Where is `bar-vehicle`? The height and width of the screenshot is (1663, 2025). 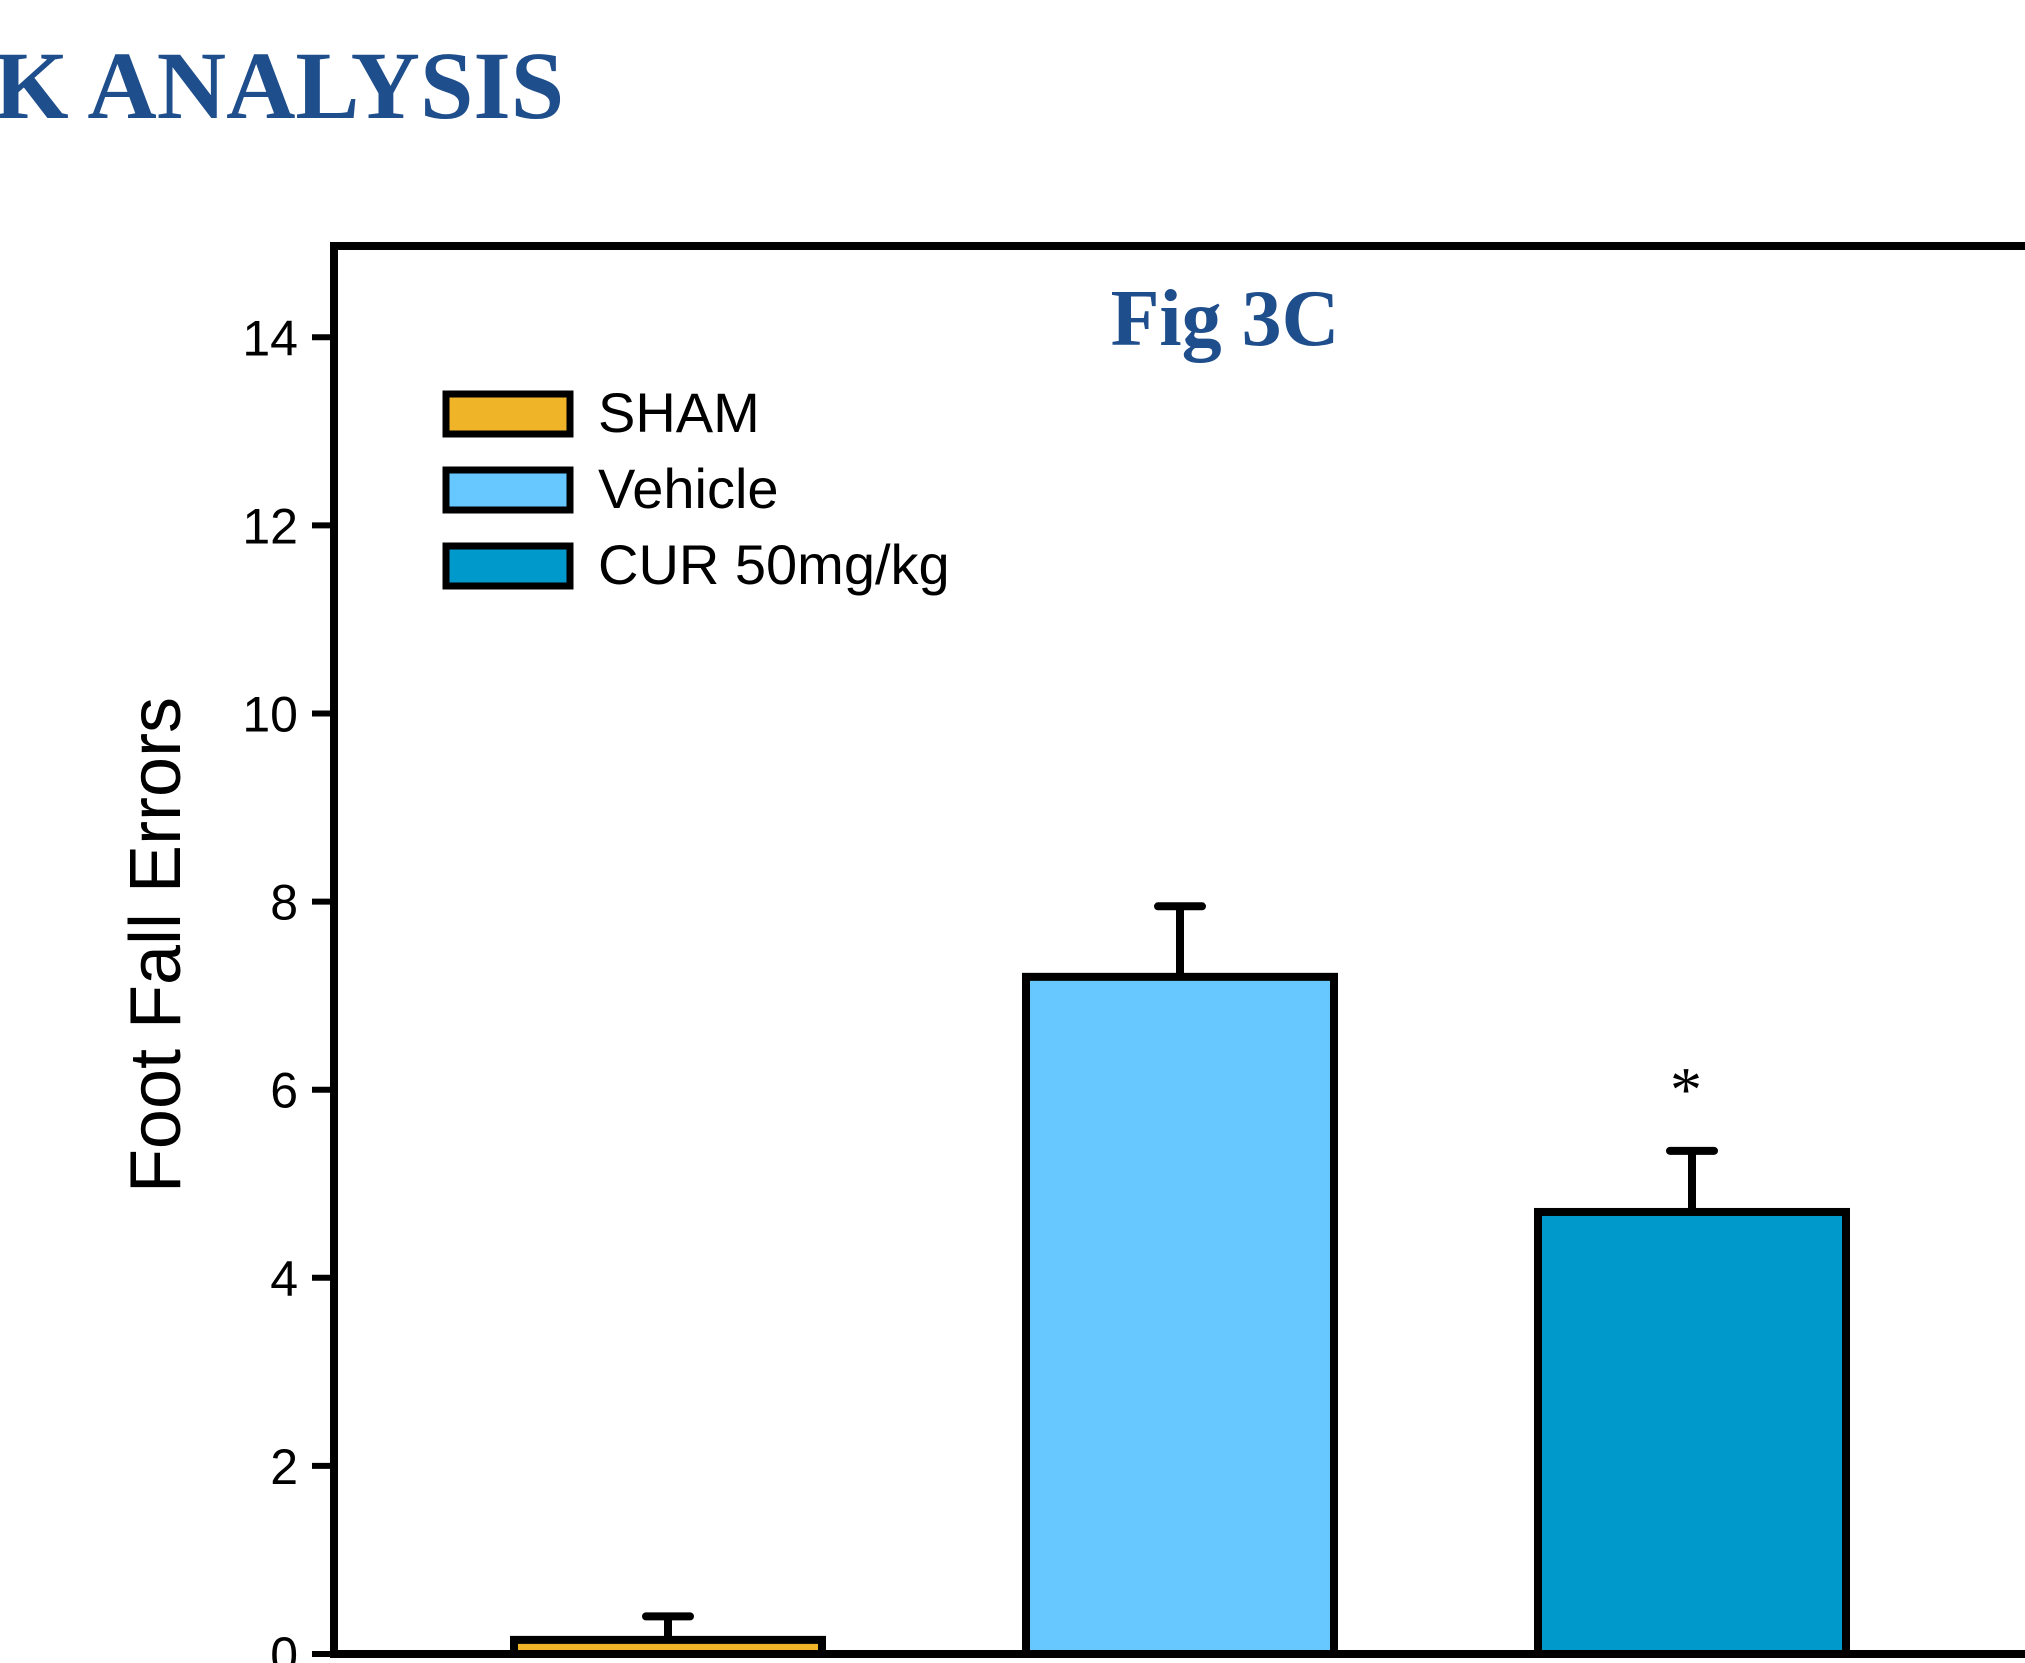
bar-vehicle is located at coordinates (1180, 1315).